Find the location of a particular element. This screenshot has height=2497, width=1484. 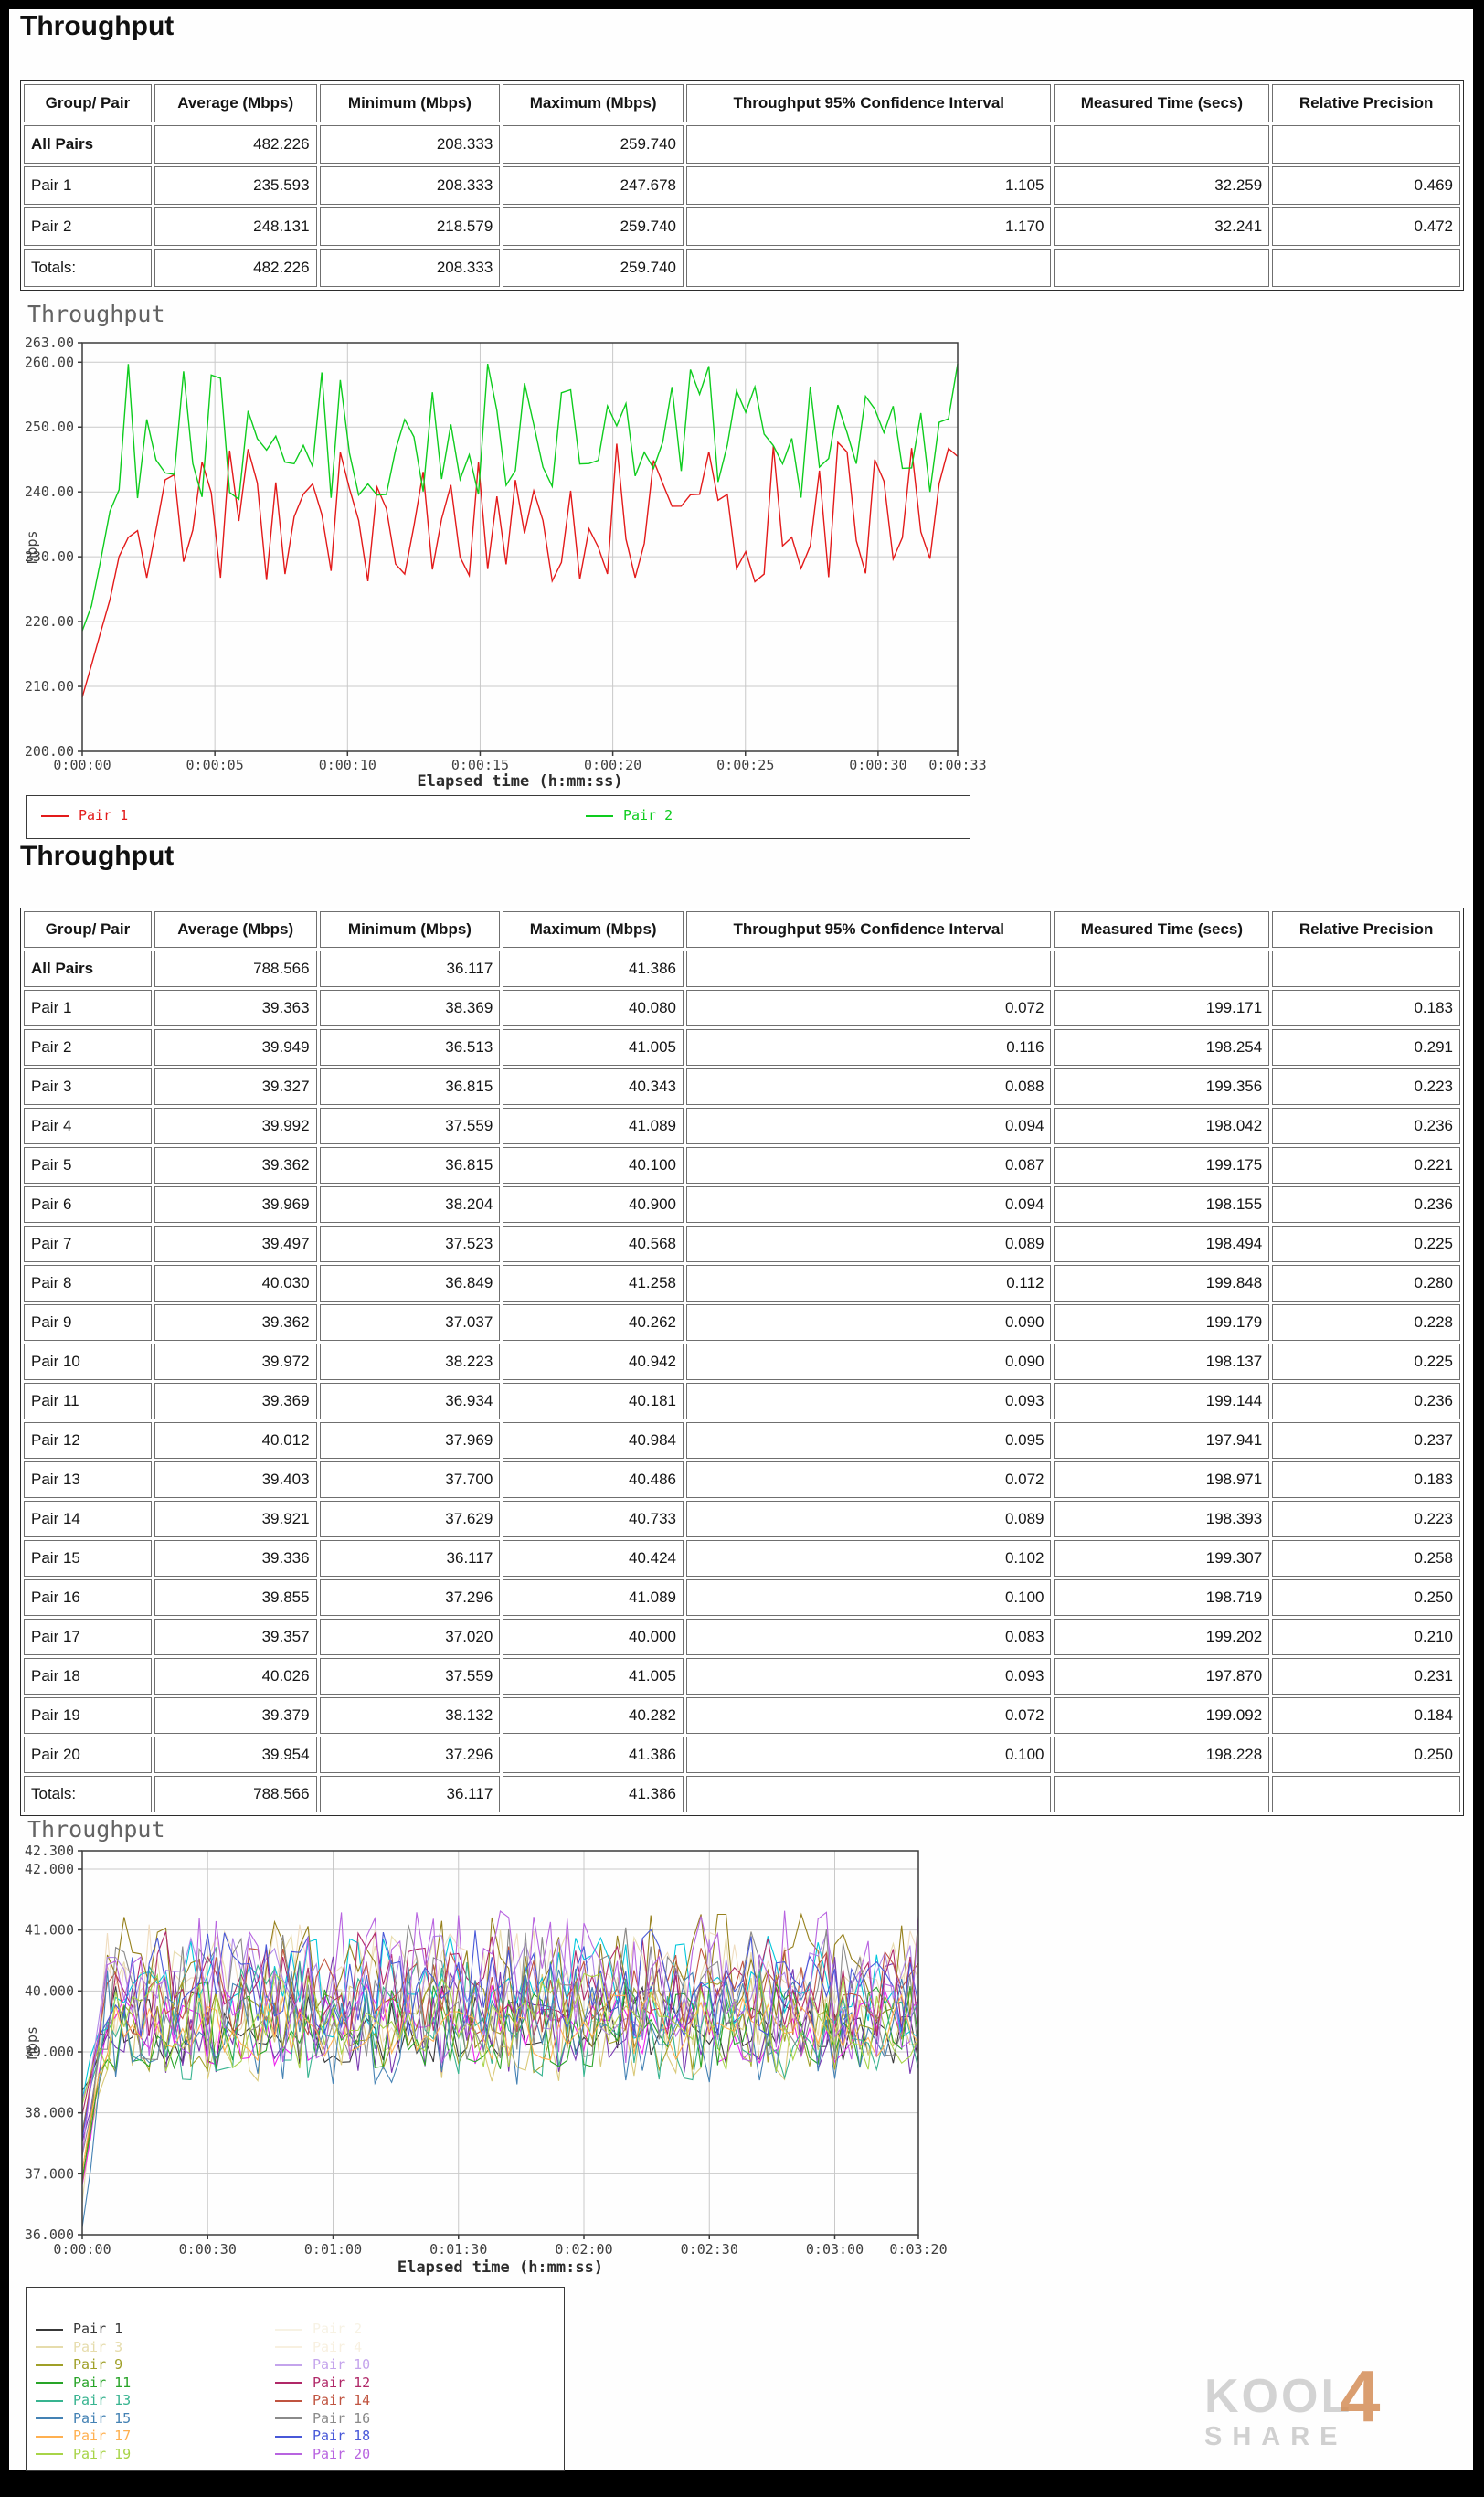

value-cell: 0.089 is located at coordinates (869, 1519).